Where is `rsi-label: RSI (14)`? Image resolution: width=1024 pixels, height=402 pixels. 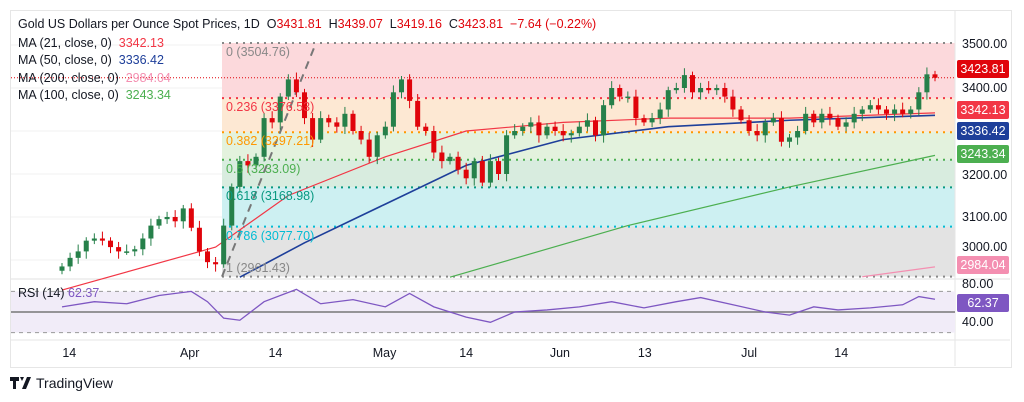
rsi-label: RSI (14) is located at coordinates (41, 293).